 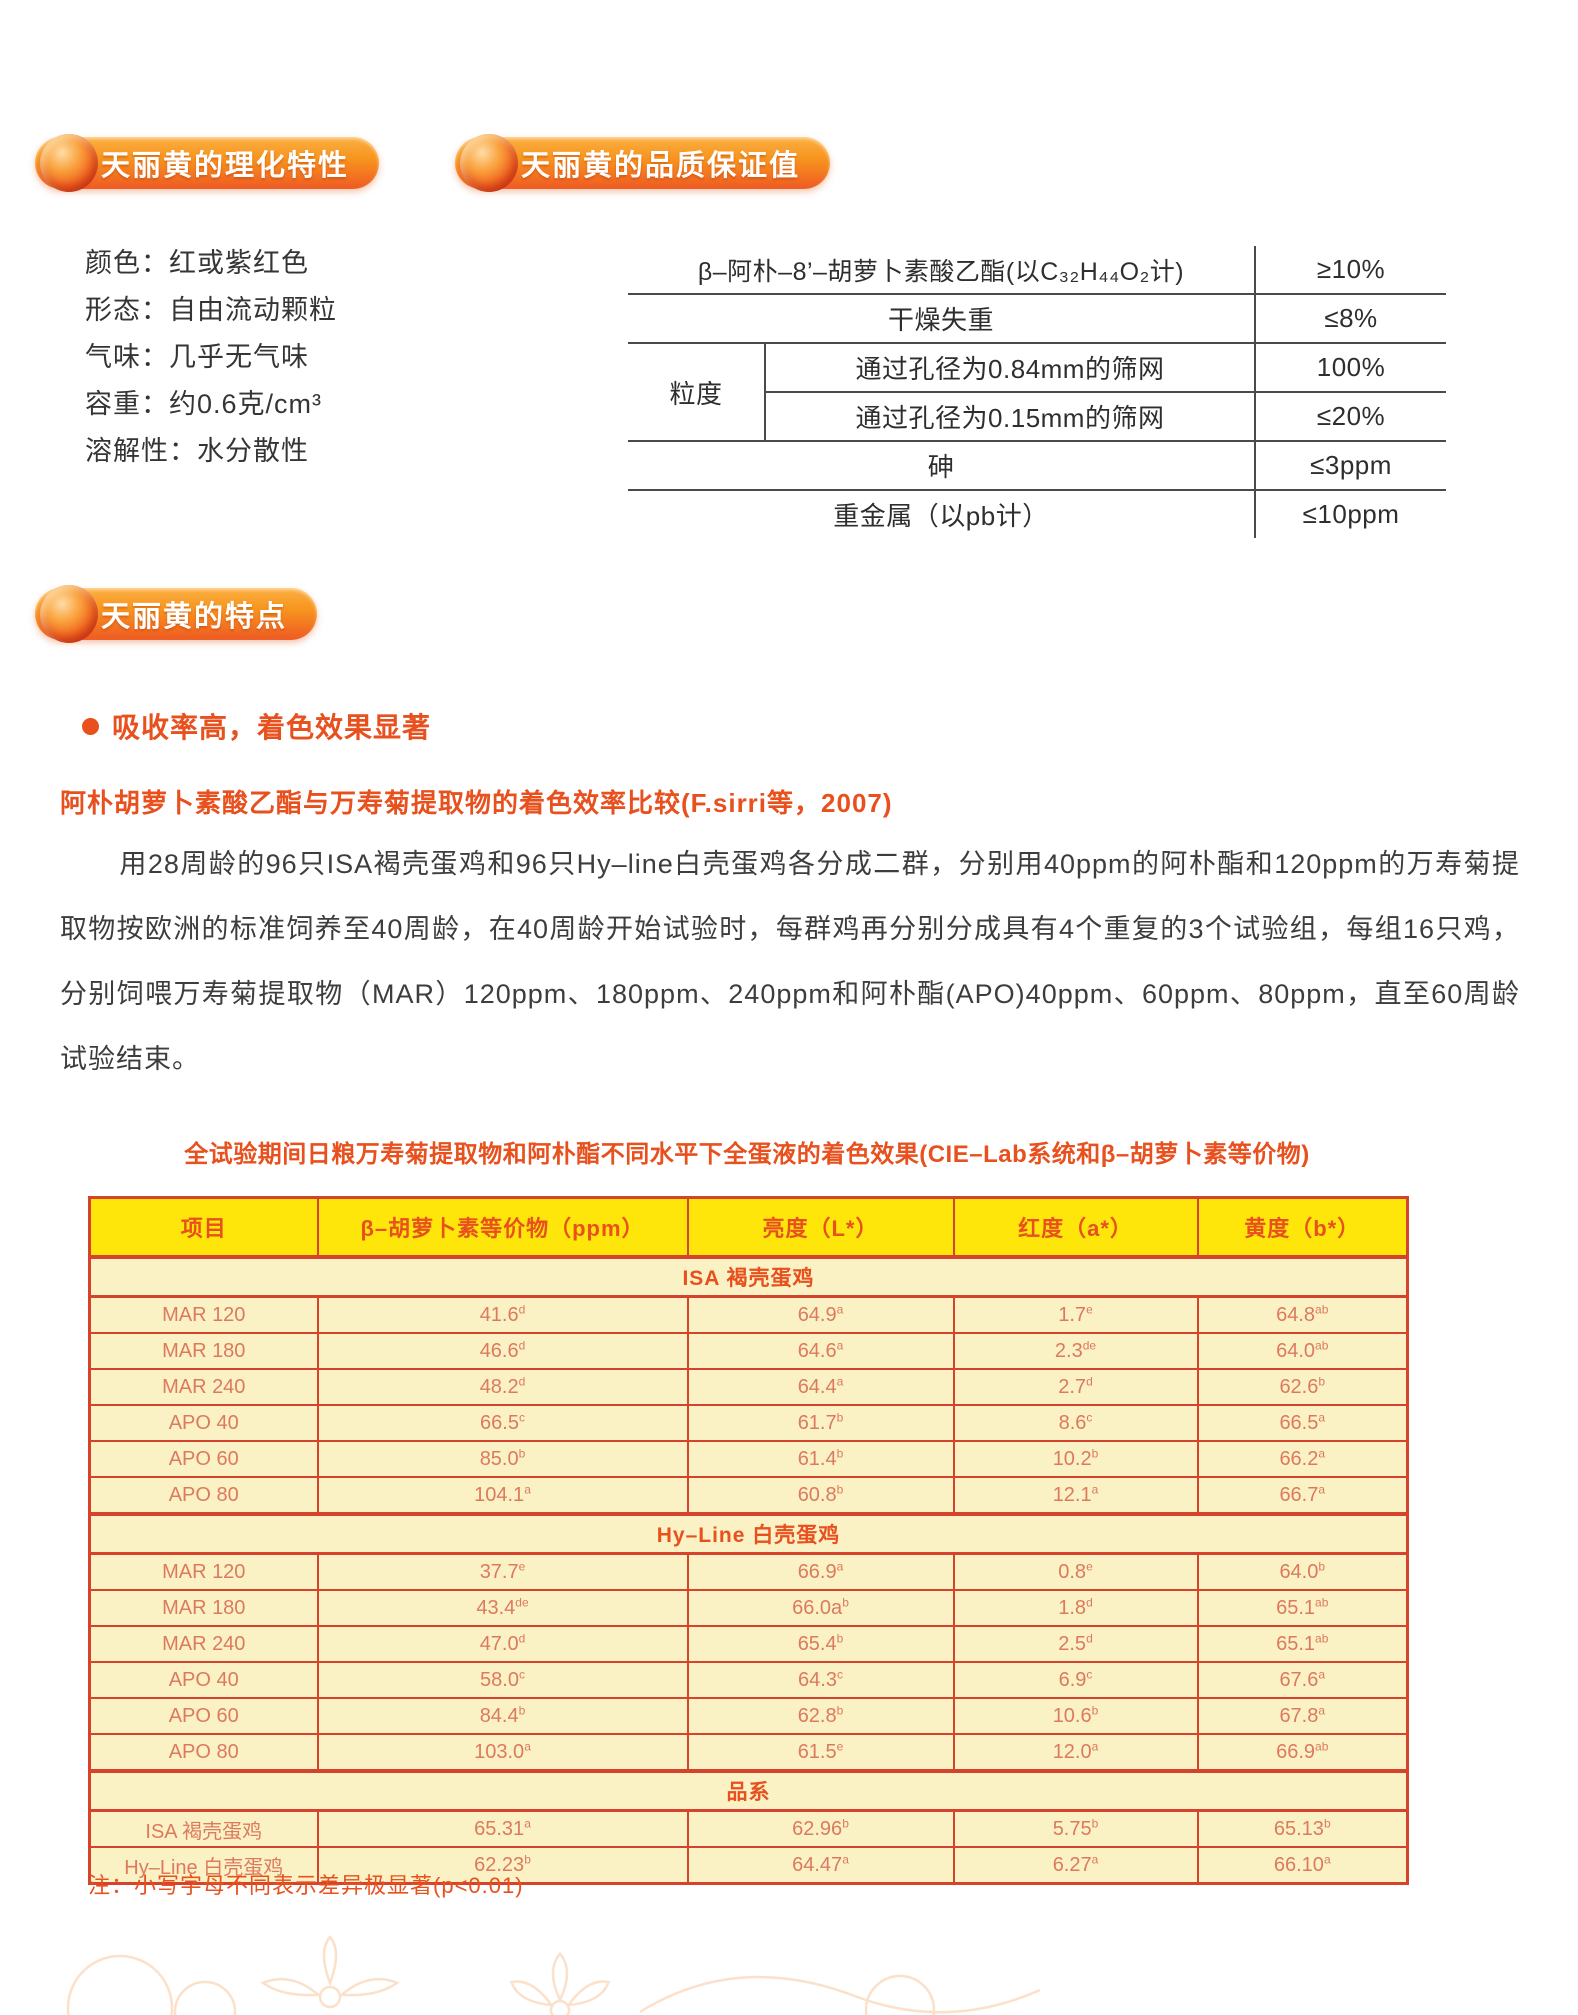 I want to click on table-row: MAR 180 43.4de 66.0ab 1.8d 65.1ab, so click(x=748, y=1608).